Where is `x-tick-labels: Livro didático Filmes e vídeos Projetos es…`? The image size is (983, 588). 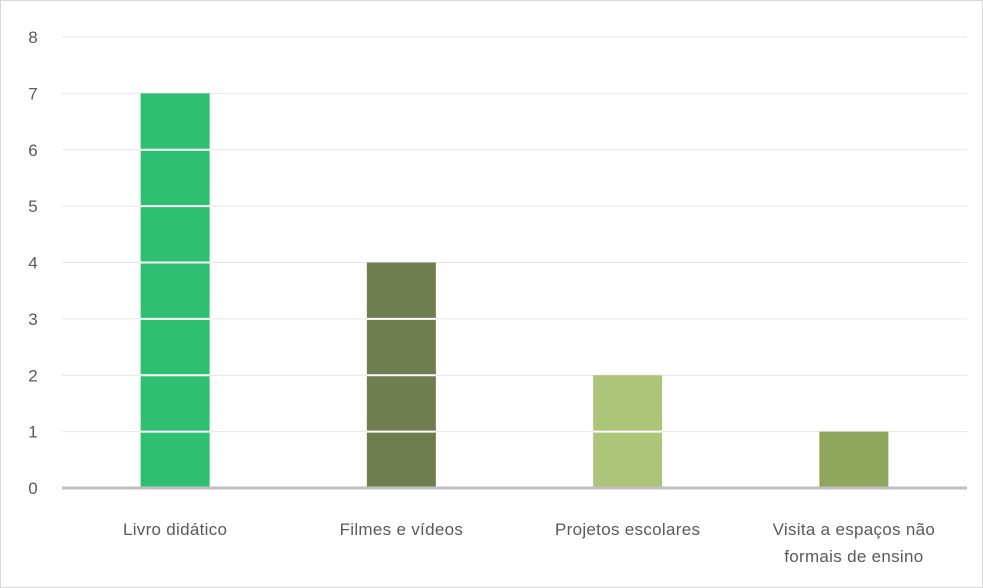 x-tick-labels: Livro didático Filmes e vídeos Projetos es… is located at coordinates (529, 543).